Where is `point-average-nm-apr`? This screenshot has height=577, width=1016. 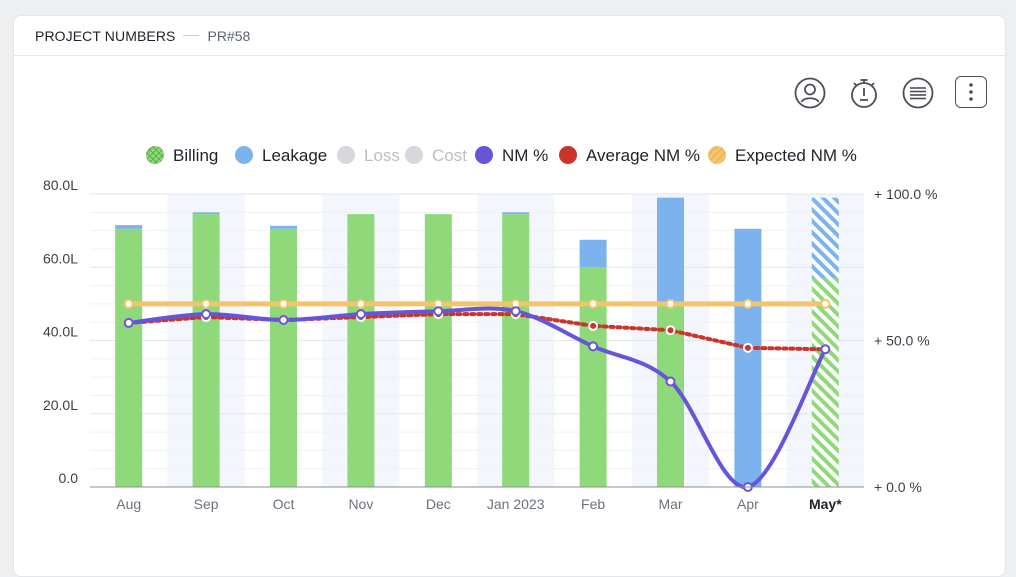 point-average-nm-apr is located at coordinates (747, 347).